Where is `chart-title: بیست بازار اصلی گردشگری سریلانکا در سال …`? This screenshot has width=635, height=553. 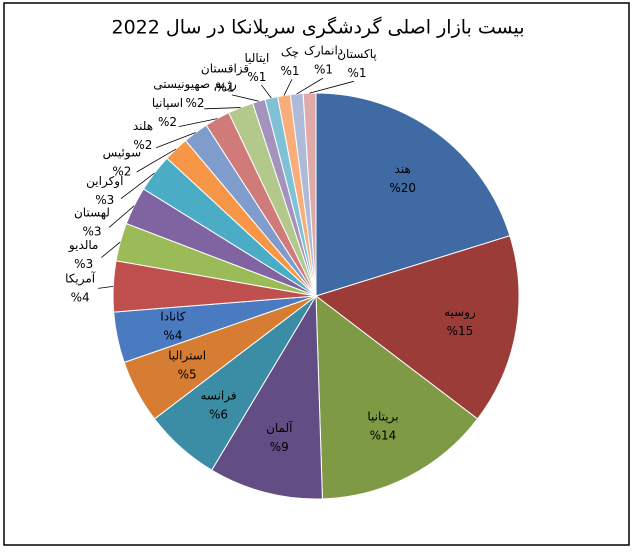 chart-title: بیست بازار اصلی گردشگری سریلانکا در سال … is located at coordinates (317, 27).